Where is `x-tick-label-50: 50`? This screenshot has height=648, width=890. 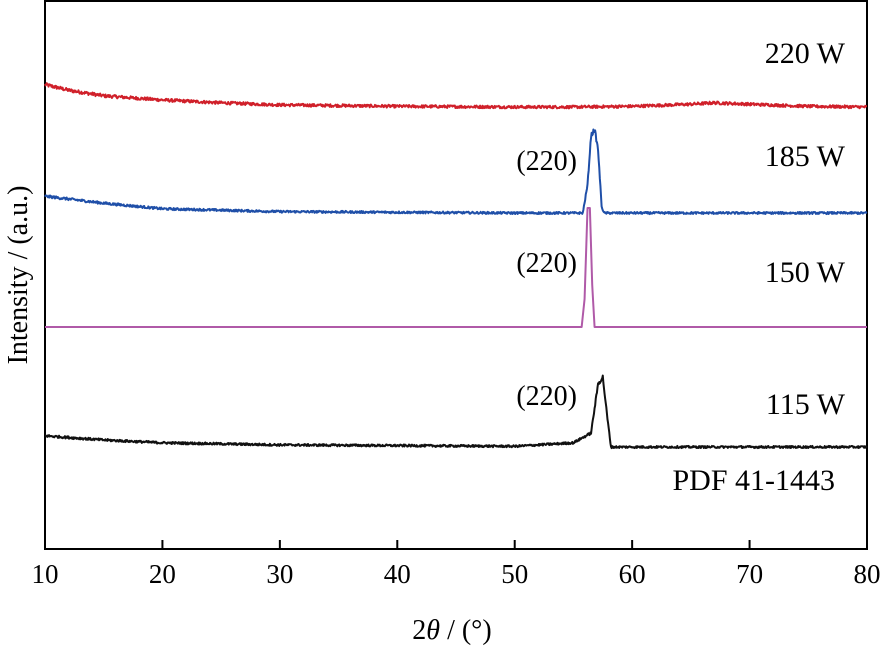 x-tick-label-50: 50 is located at coordinates (514, 574).